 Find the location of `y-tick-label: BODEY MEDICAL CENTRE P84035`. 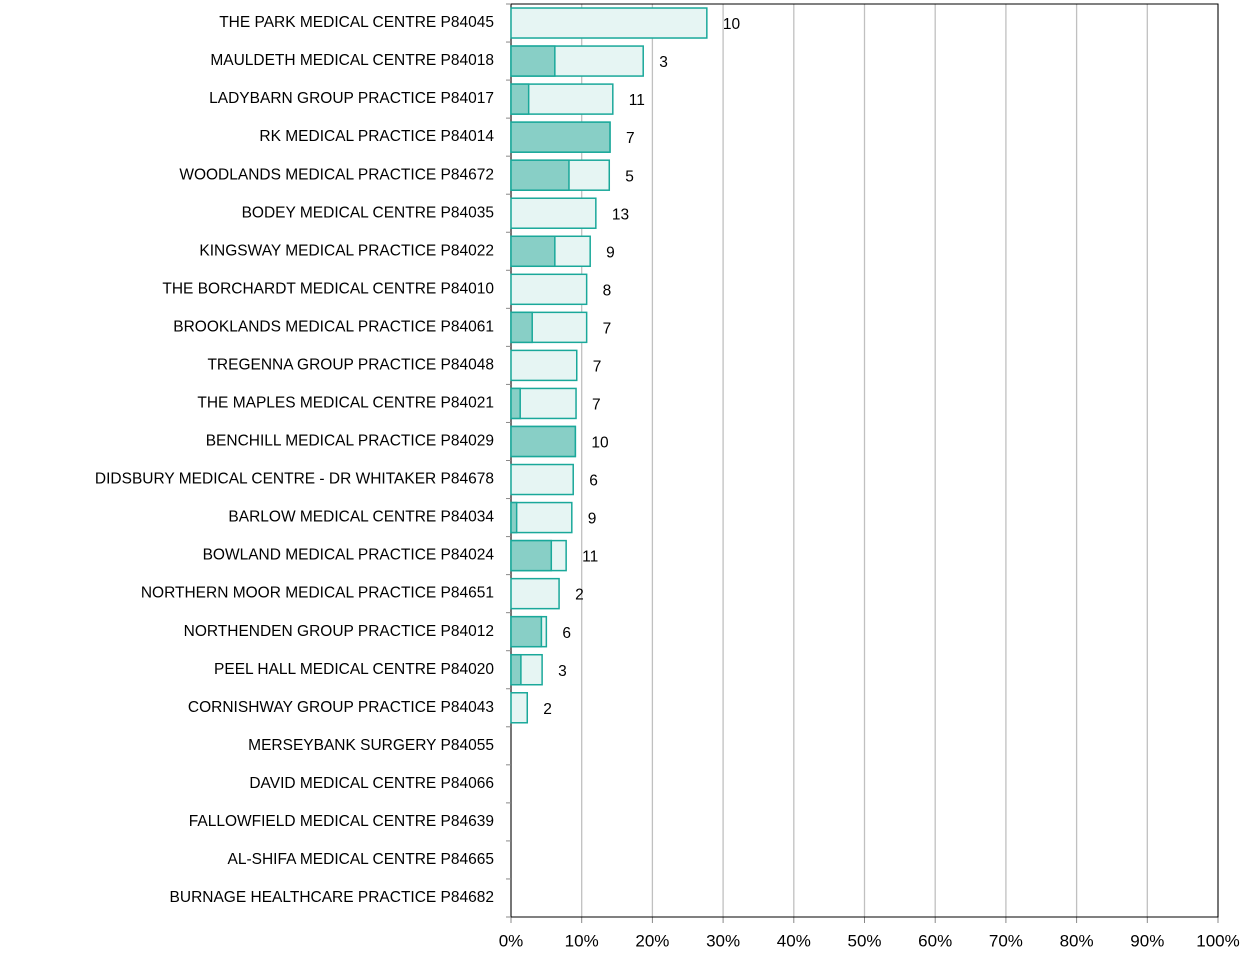

y-tick-label: BODEY MEDICAL CENTRE P84035 is located at coordinates (368, 212).